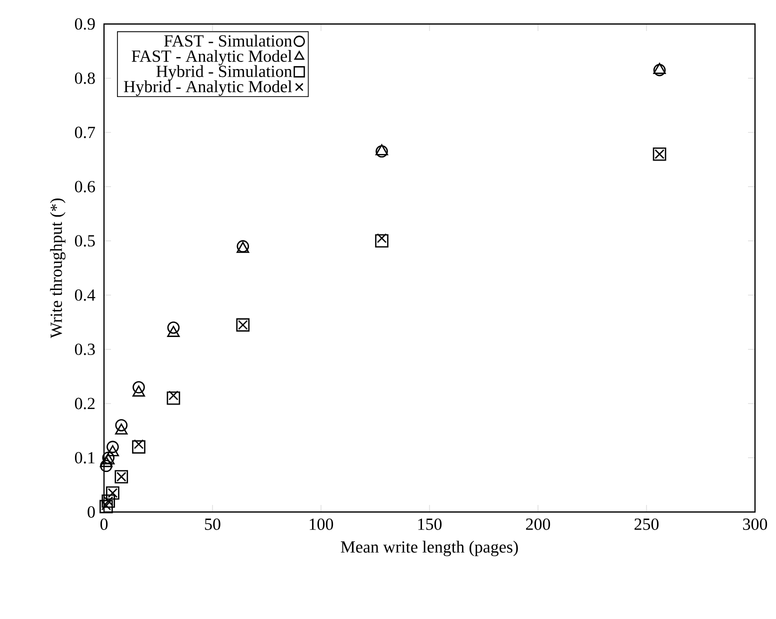 The image size is (776, 619). Describe the element at coordinates (85, 295) in the screenshot. I see `y-tick-label: 0.4` at that location.